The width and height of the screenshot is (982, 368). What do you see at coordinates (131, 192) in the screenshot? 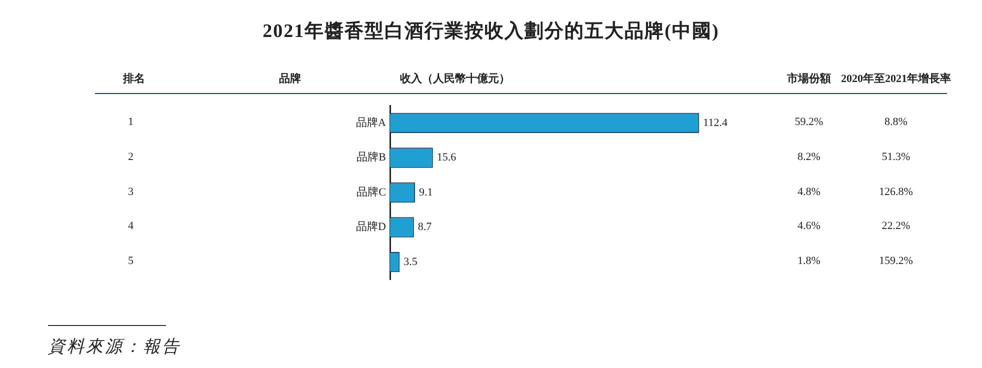
I see `text: 3` at bounding box center [131, 192].